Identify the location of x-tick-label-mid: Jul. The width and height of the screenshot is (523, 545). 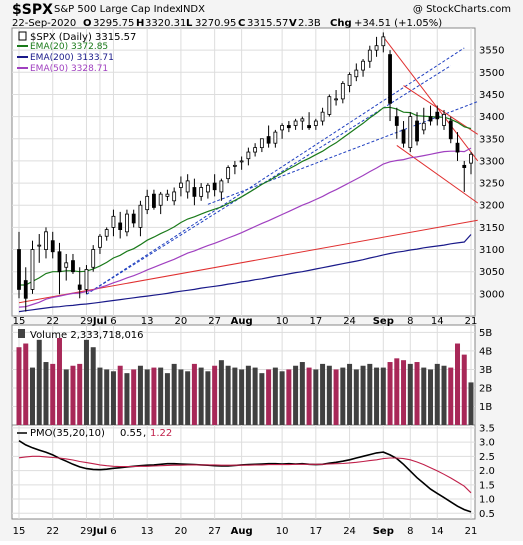
(99, 321).